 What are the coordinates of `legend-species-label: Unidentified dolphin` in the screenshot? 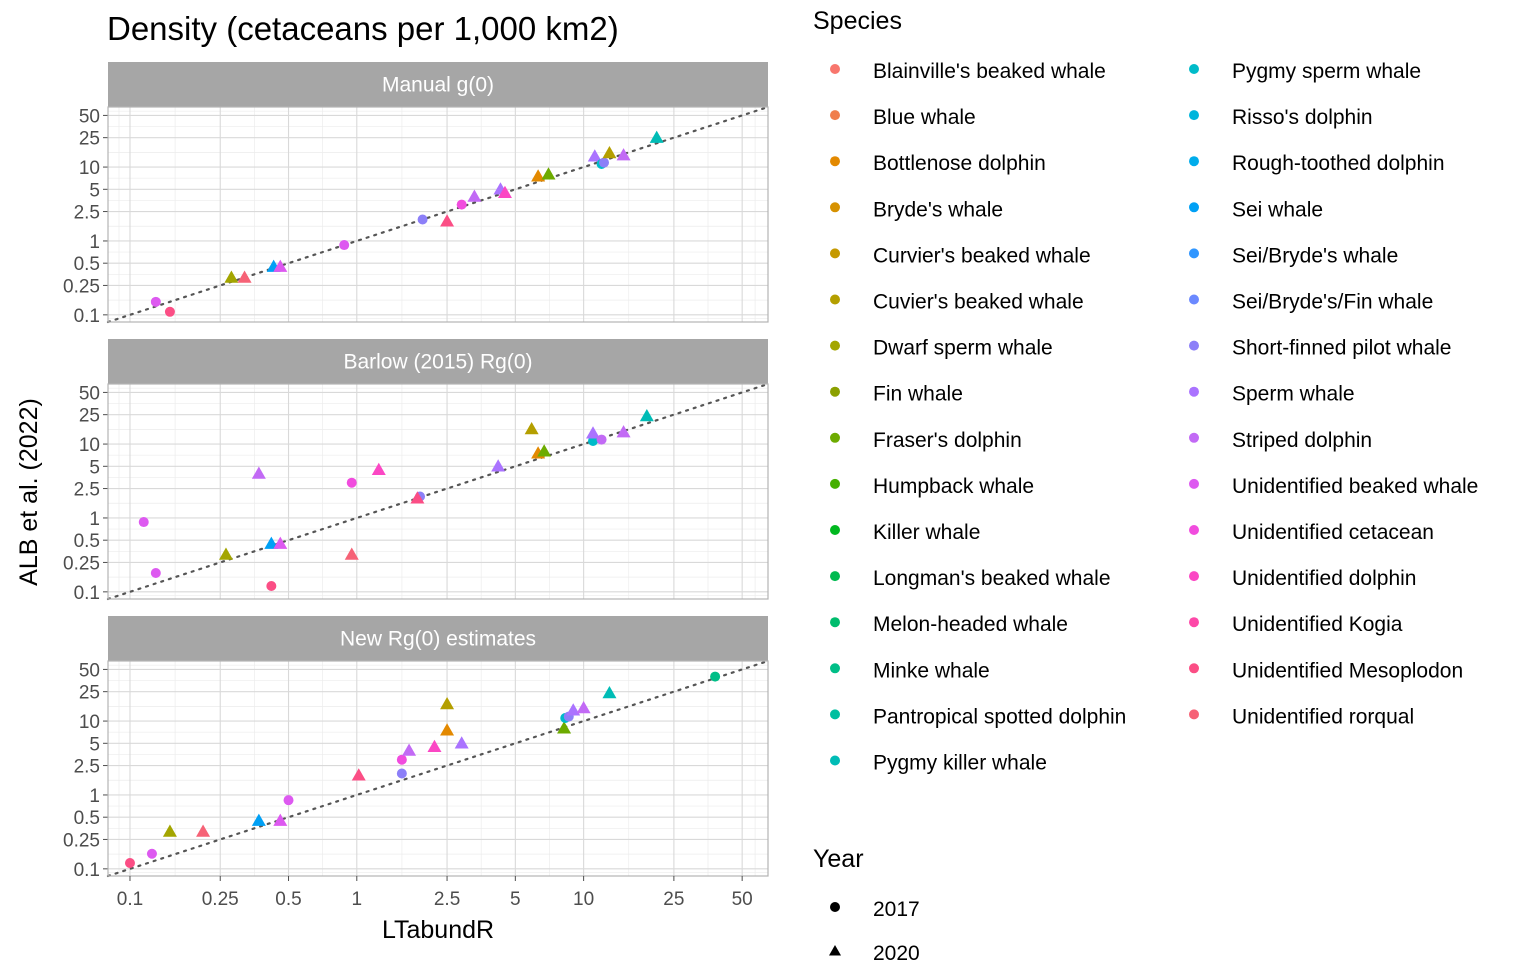 It's located at (1324, 578).